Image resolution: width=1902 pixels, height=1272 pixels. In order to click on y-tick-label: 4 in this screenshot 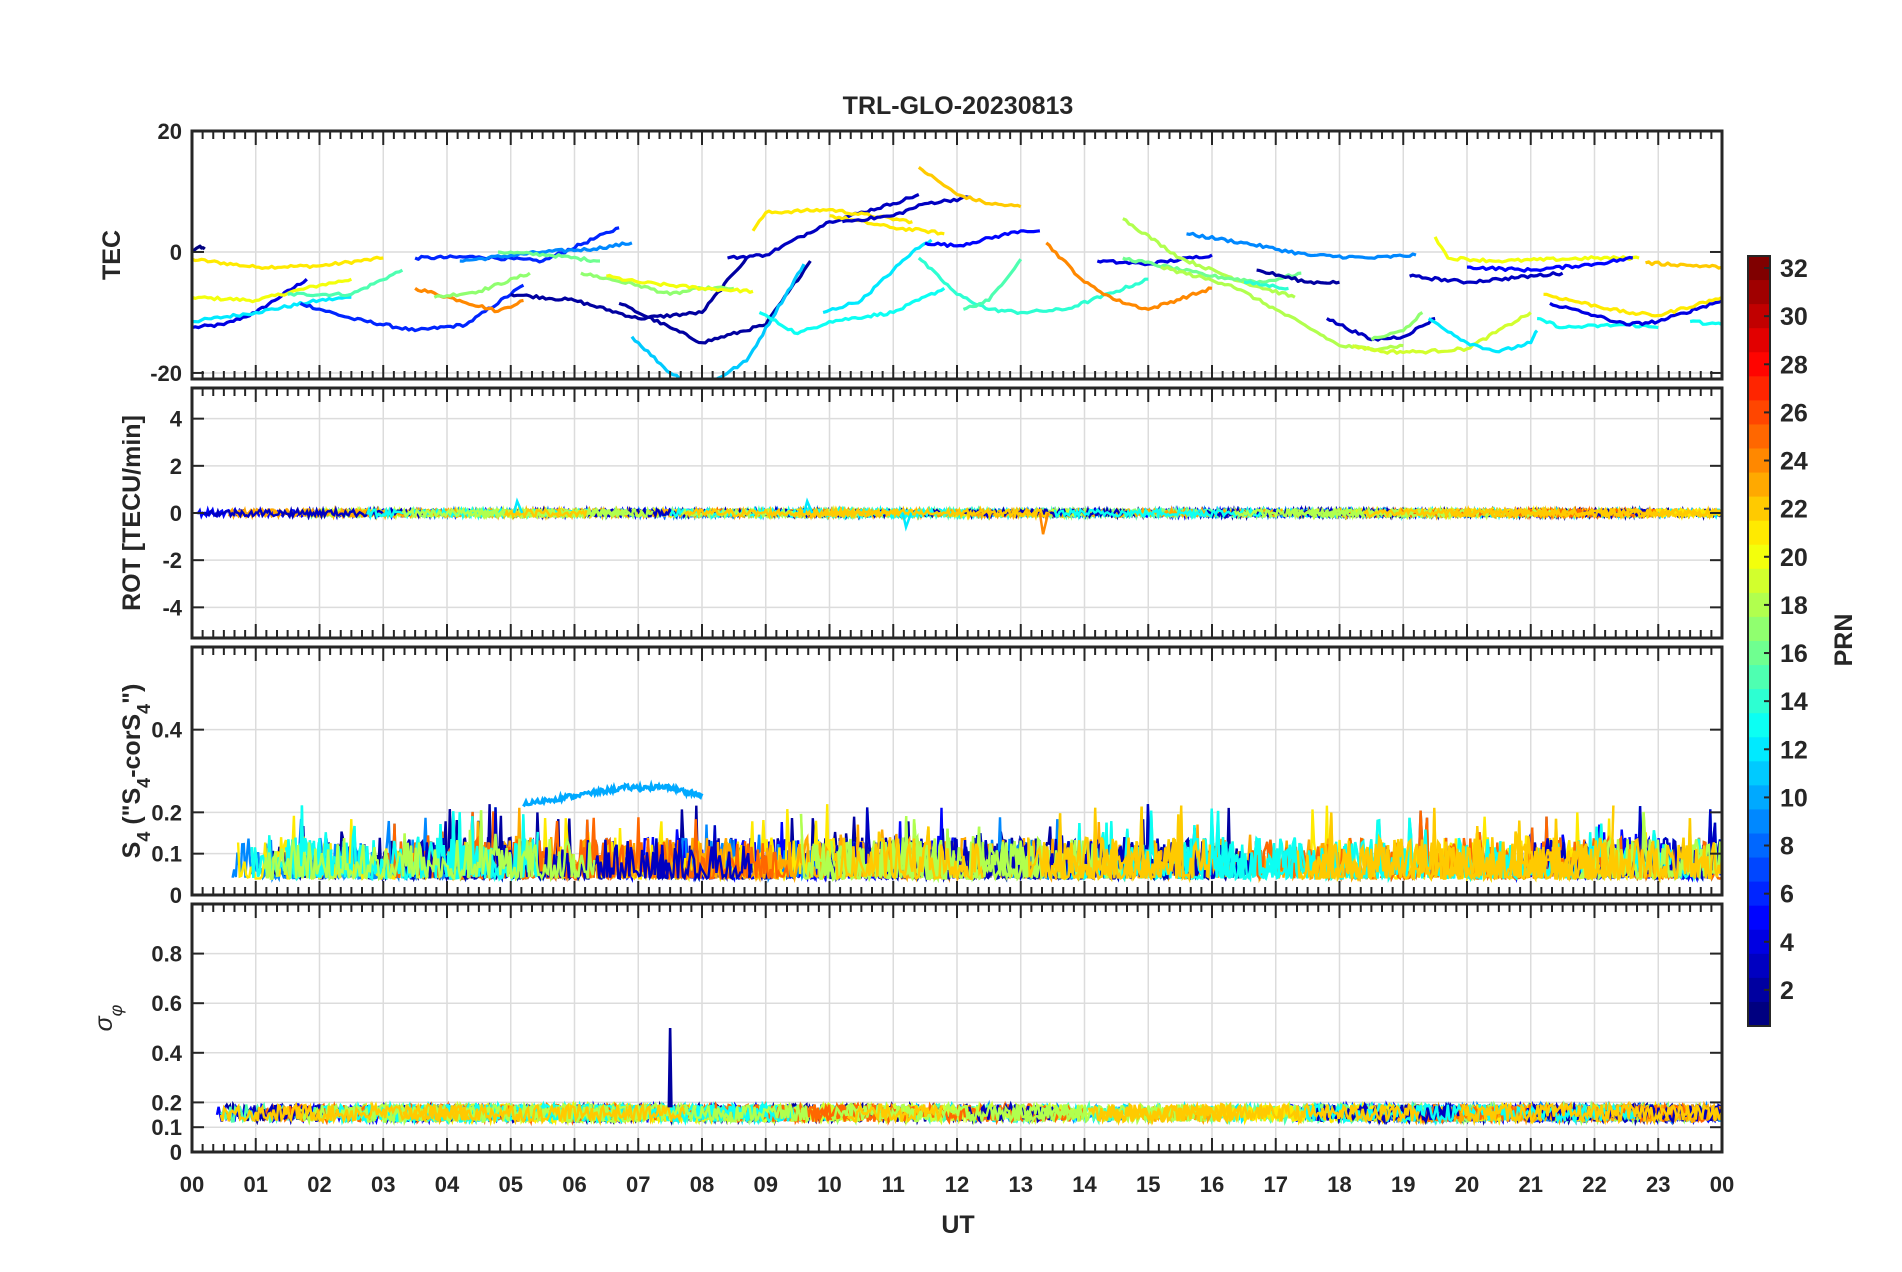, I will do `click(176, 419)`.